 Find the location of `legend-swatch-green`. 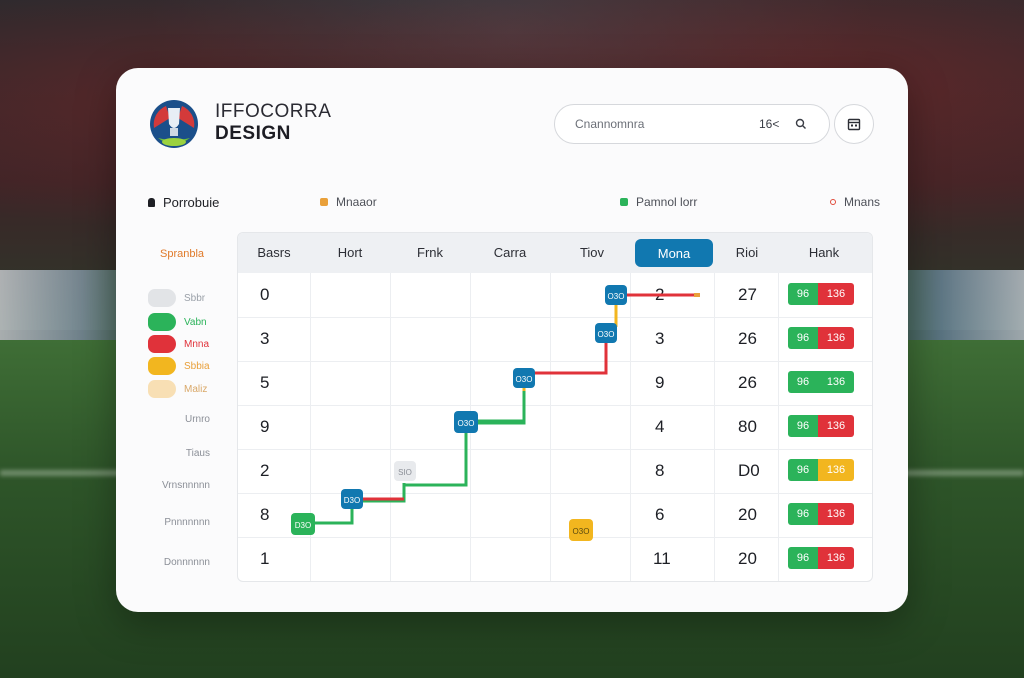

legend-swatch-green is located at coordinates (624, 202).